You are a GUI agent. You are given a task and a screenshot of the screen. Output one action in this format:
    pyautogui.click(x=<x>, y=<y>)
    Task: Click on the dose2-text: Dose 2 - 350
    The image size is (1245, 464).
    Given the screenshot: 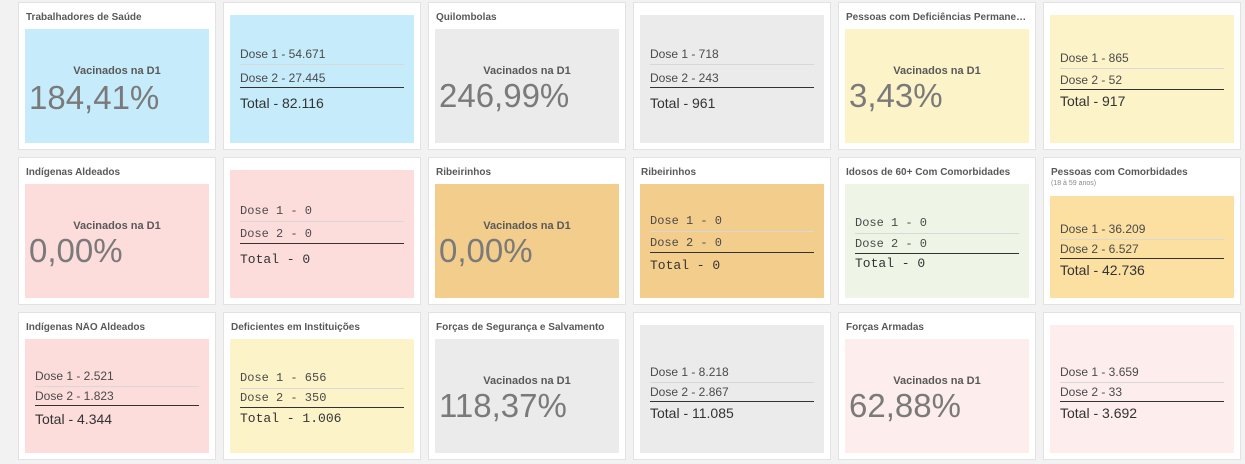 What is the action you would take?
    pyautogui.click(x=322, y=399)
    